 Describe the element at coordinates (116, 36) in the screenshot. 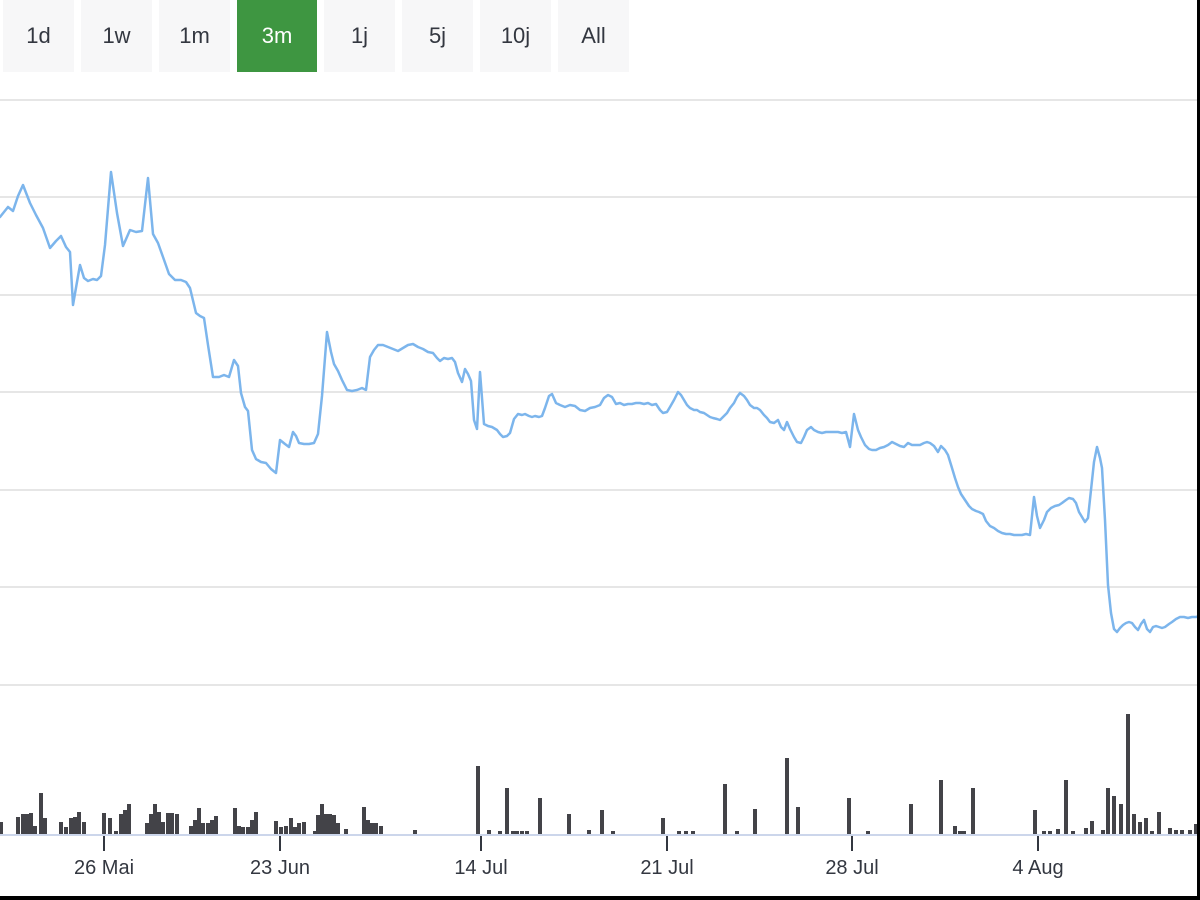

I see `range-button-1w: 1w` at that location.